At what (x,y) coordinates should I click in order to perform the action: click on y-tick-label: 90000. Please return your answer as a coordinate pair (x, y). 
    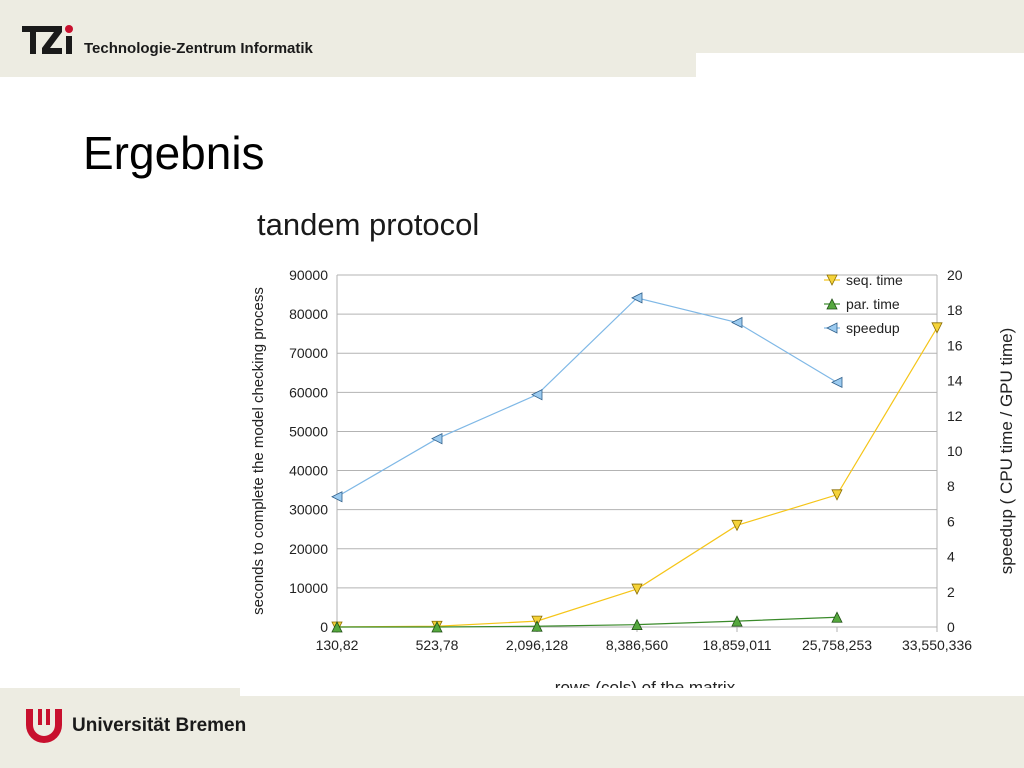
    Looking at the image, I should click on (308, 275).